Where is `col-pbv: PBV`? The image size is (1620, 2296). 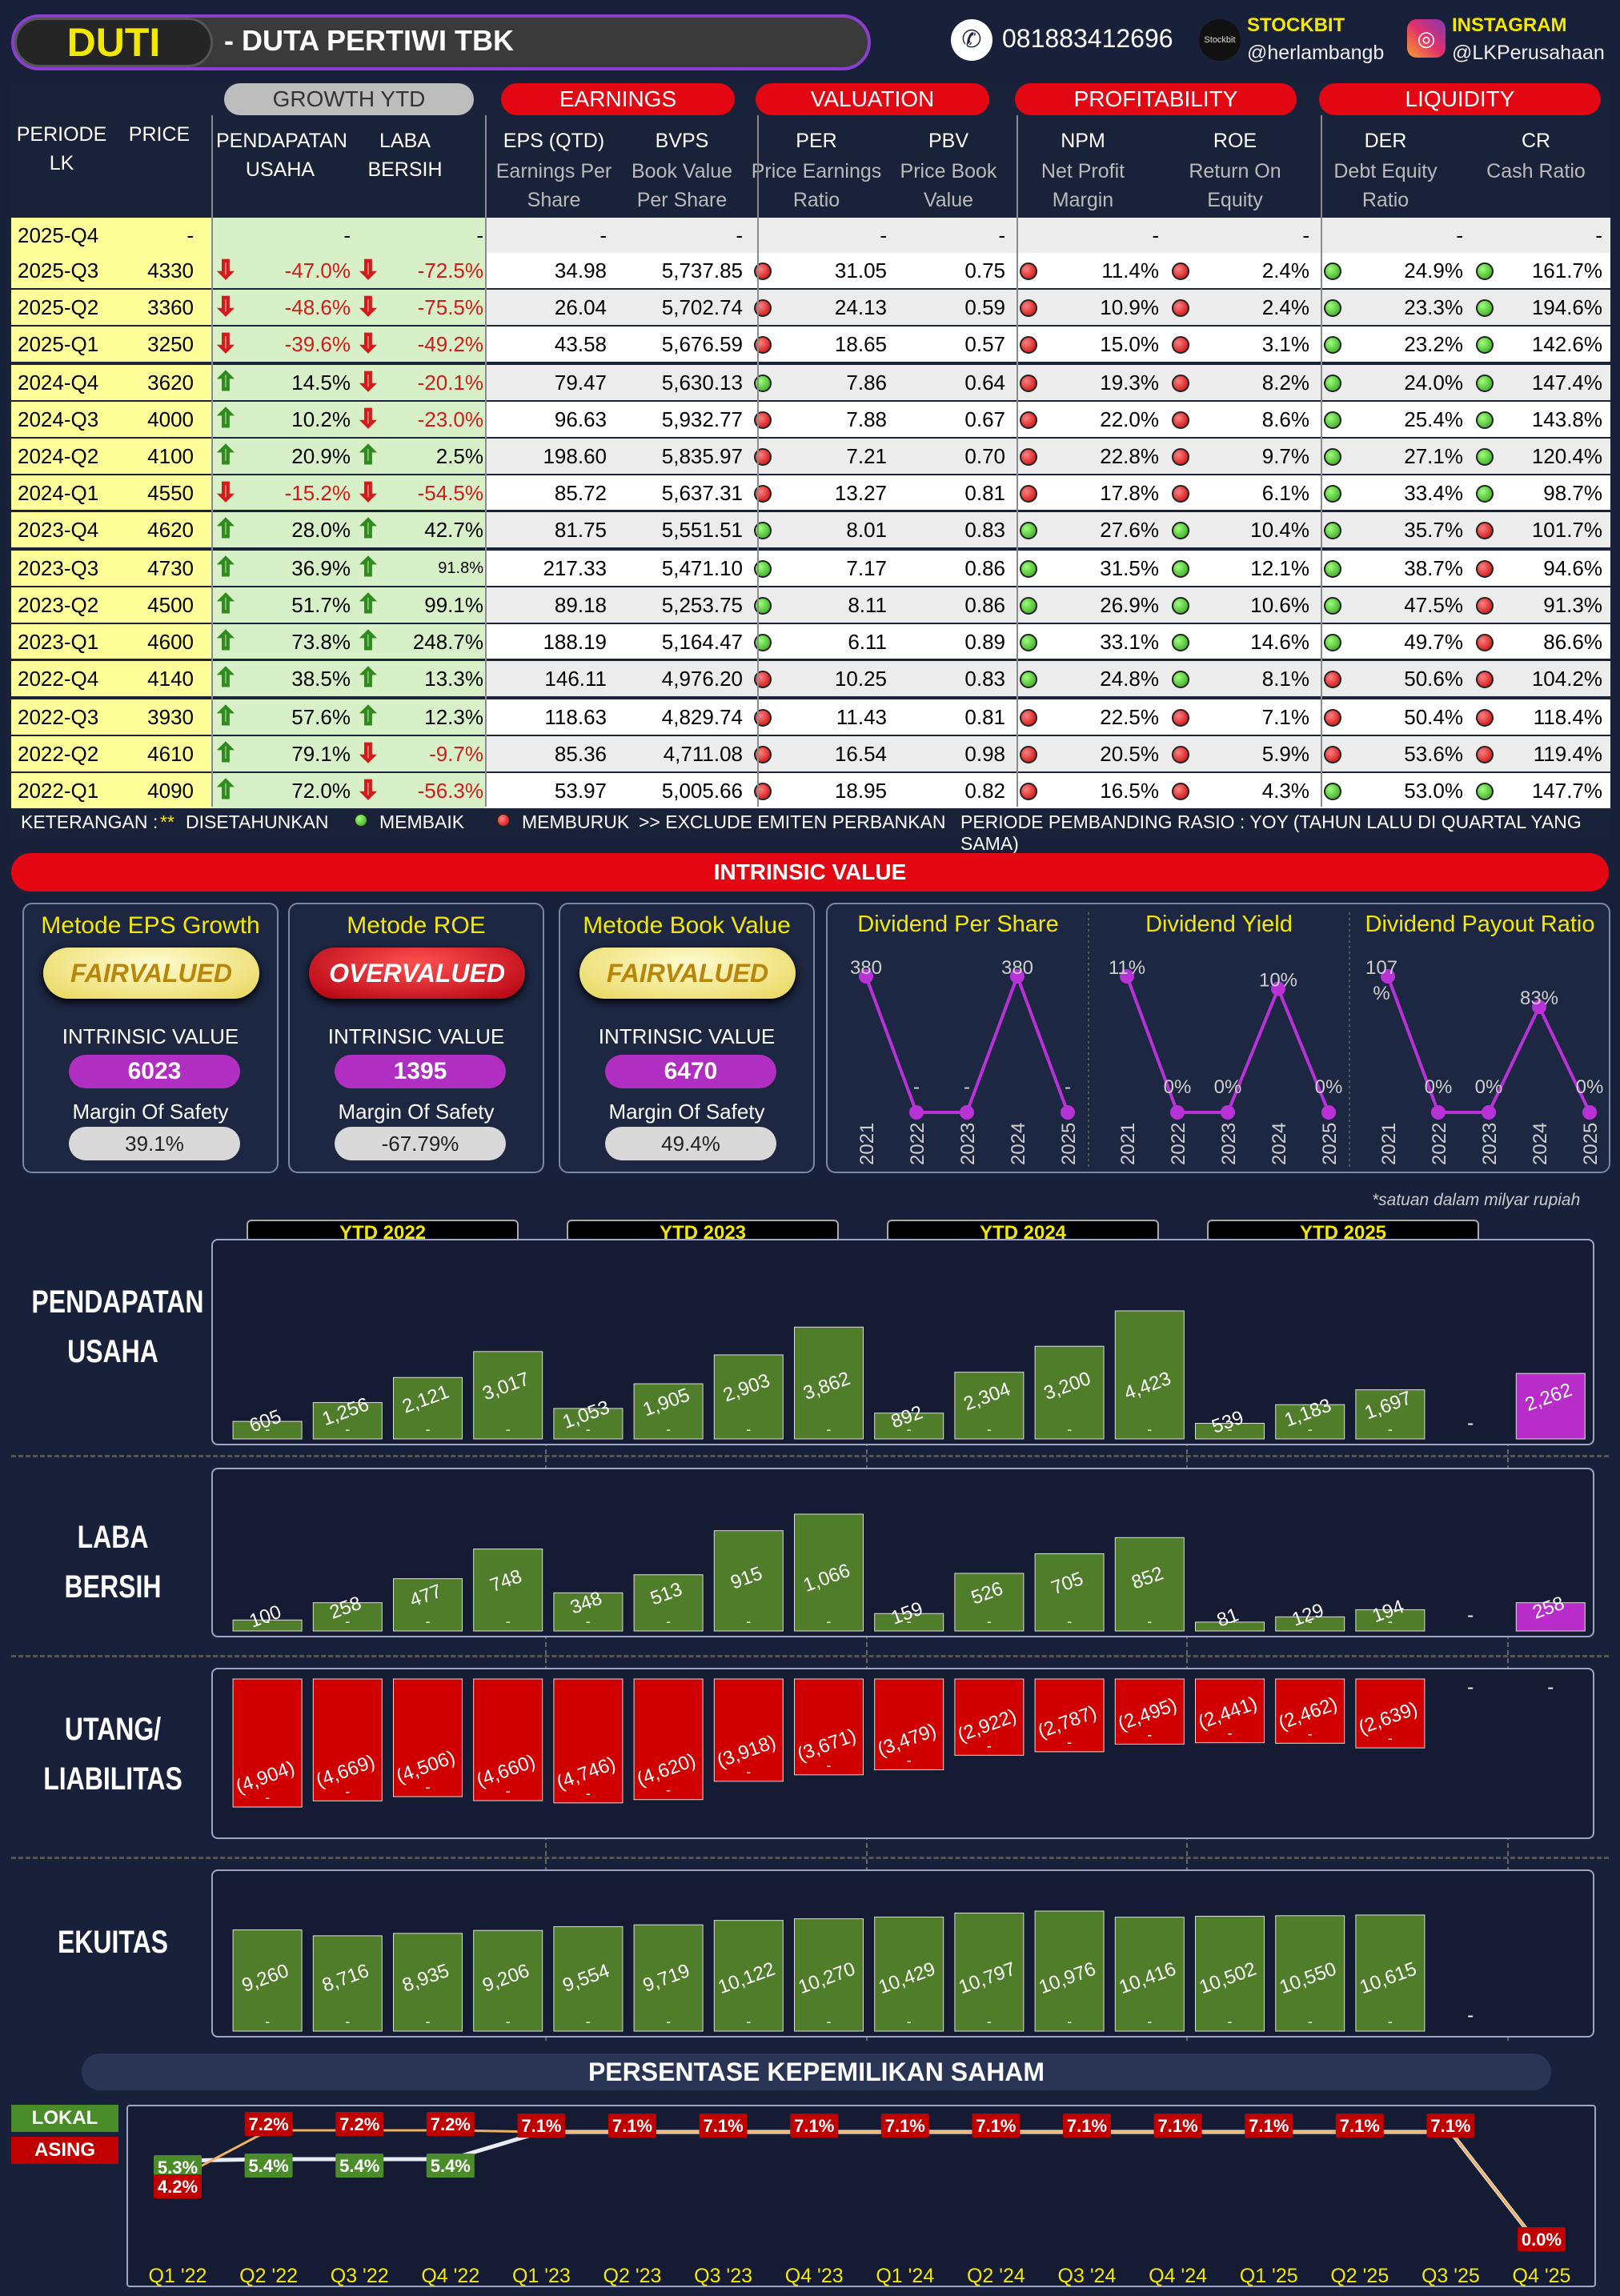 col-pbv: PBV is located at coordinates (949, 141).